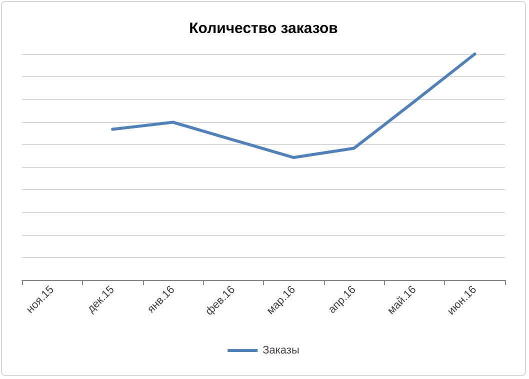 The image size is (529, 379). I want to click on chart-title: Количество заказов, so click(263, 28).